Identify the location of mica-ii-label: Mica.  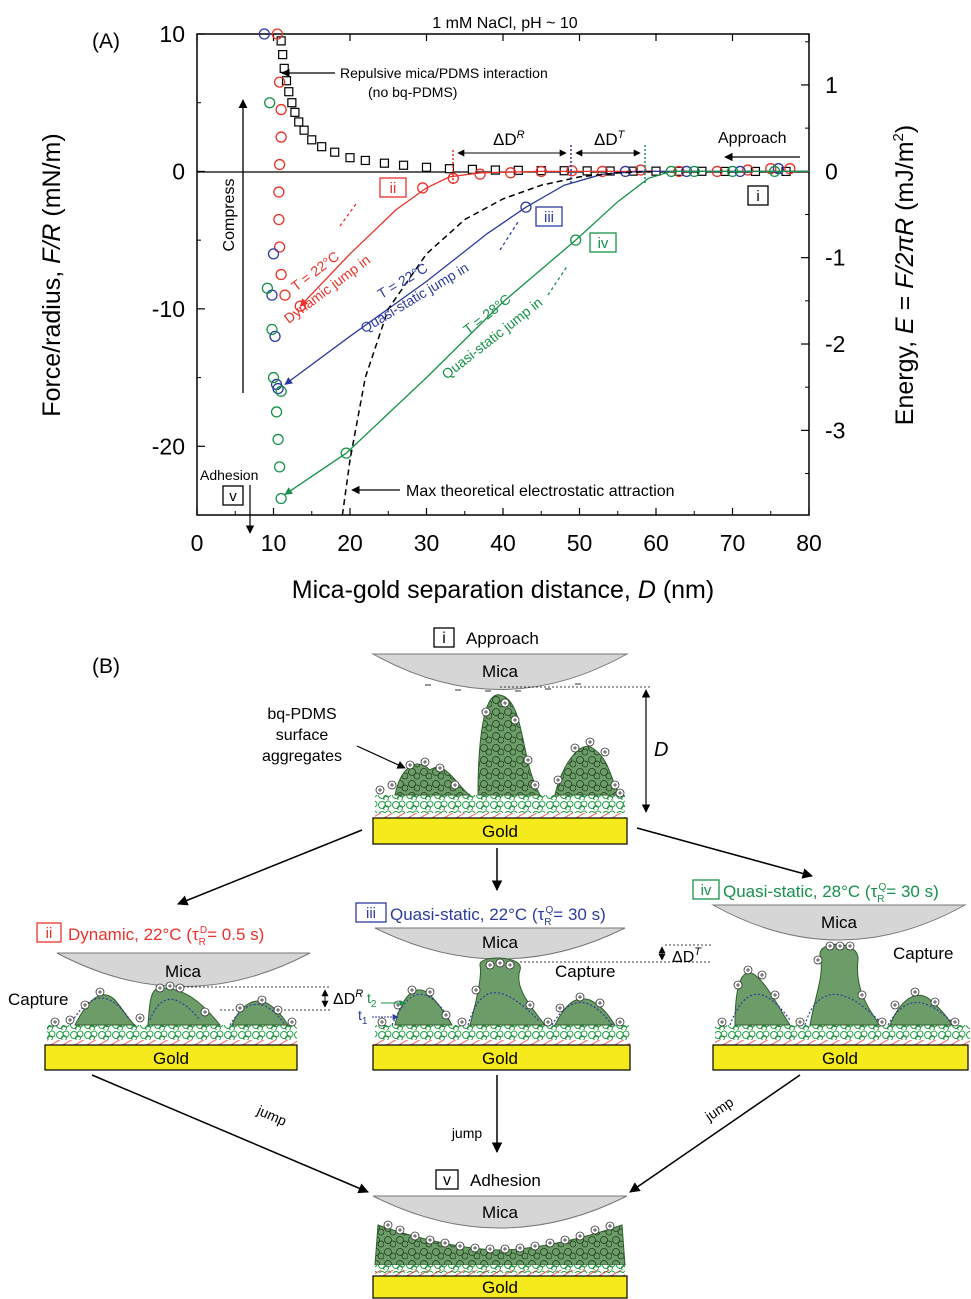
(183, 971).